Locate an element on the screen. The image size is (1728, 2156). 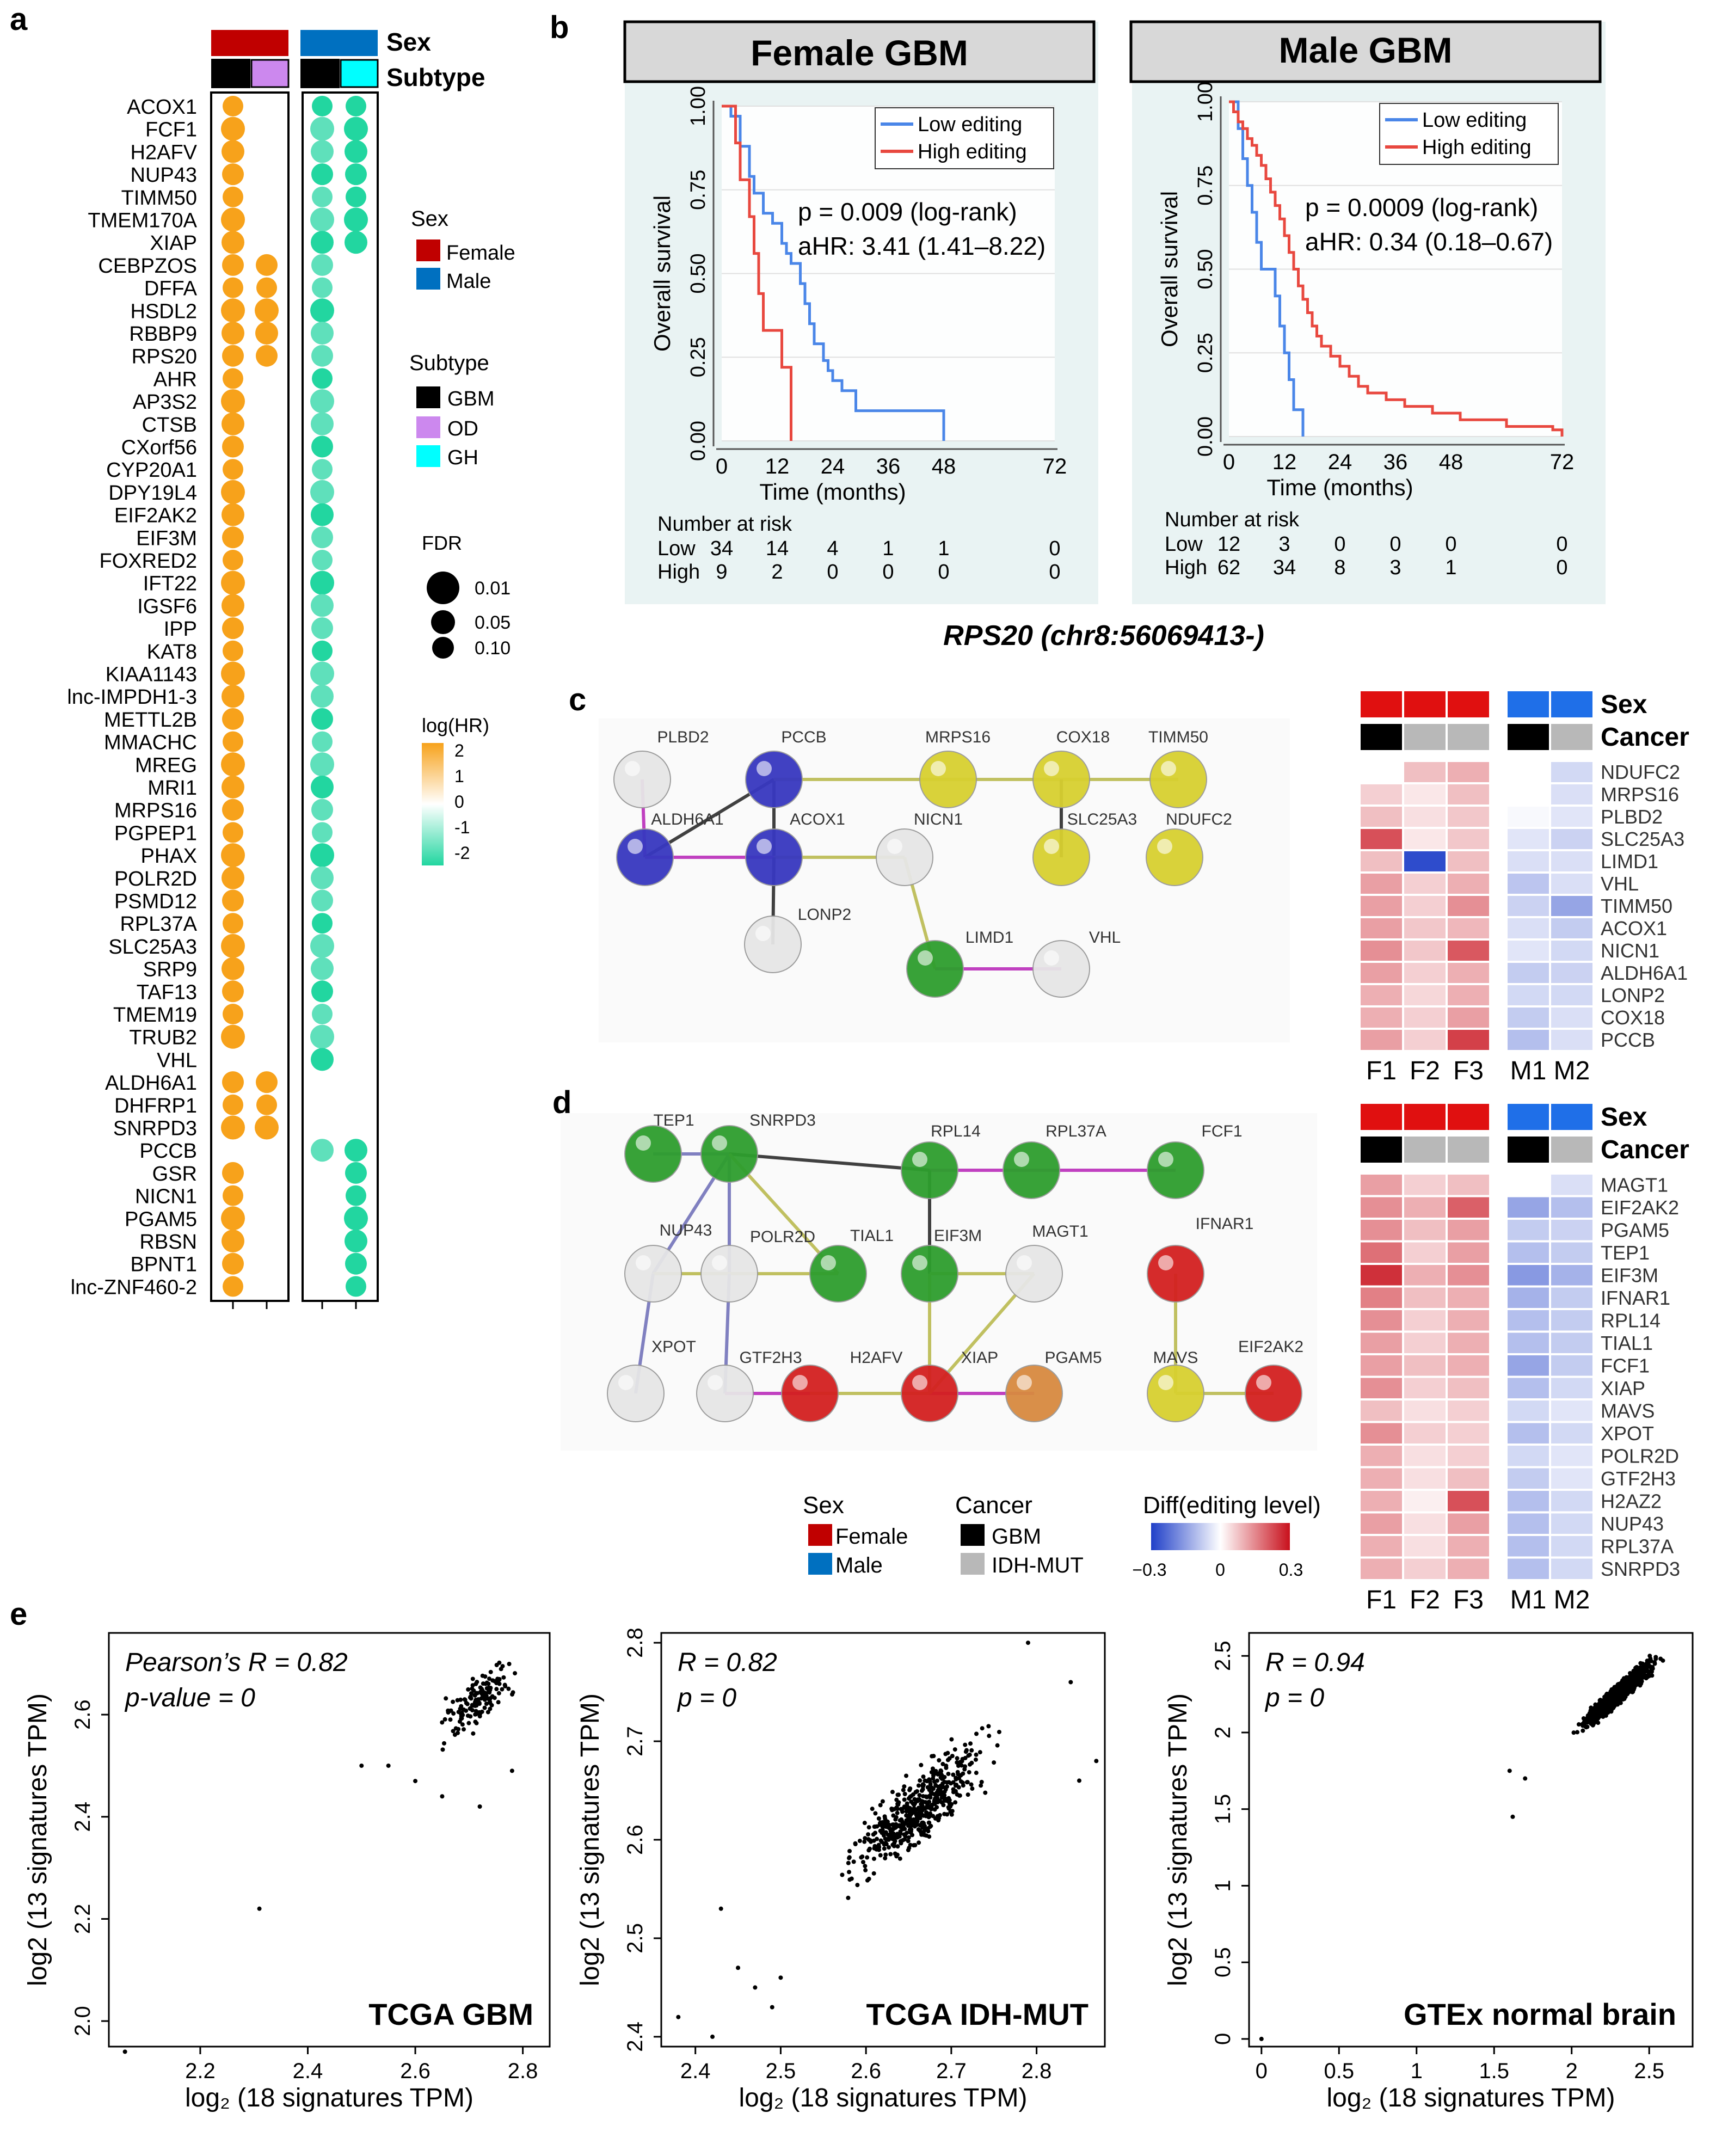
diff-tick-min: −0.3 is located at coordinates (1149, 1570).